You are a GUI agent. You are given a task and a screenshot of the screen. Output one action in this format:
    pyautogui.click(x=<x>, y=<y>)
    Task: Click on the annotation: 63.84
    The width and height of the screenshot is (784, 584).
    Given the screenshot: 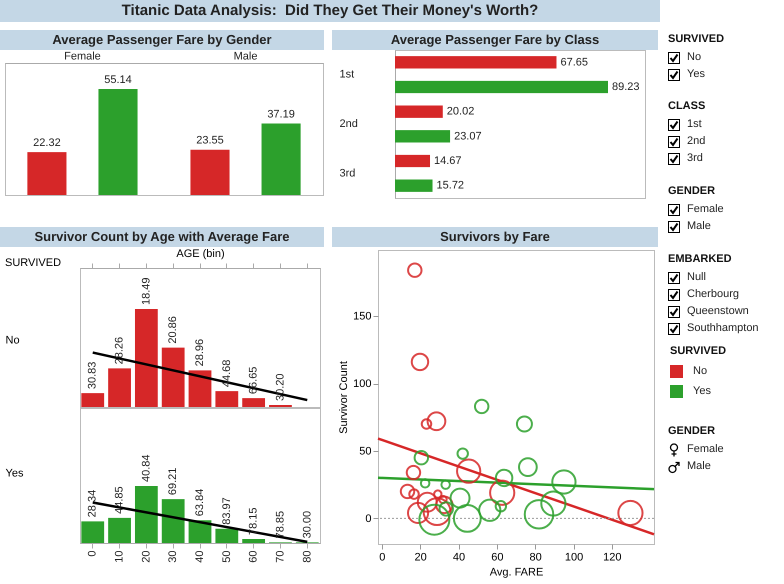 What is the action you would take?
    pyautogui.click(x=200, y=502)
    